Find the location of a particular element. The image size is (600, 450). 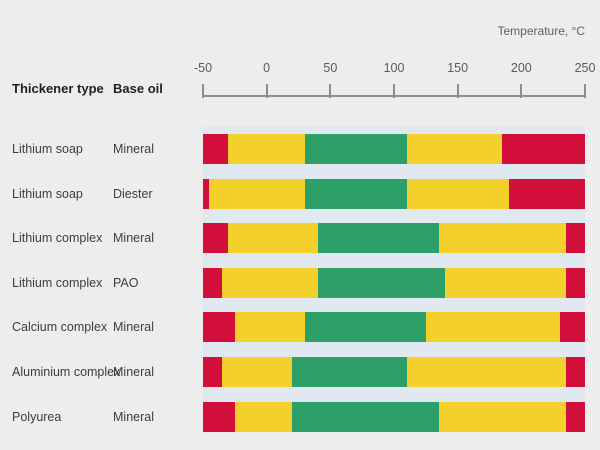

grease-row: Lithium complex Mineral is located at coordinates (300, 238).